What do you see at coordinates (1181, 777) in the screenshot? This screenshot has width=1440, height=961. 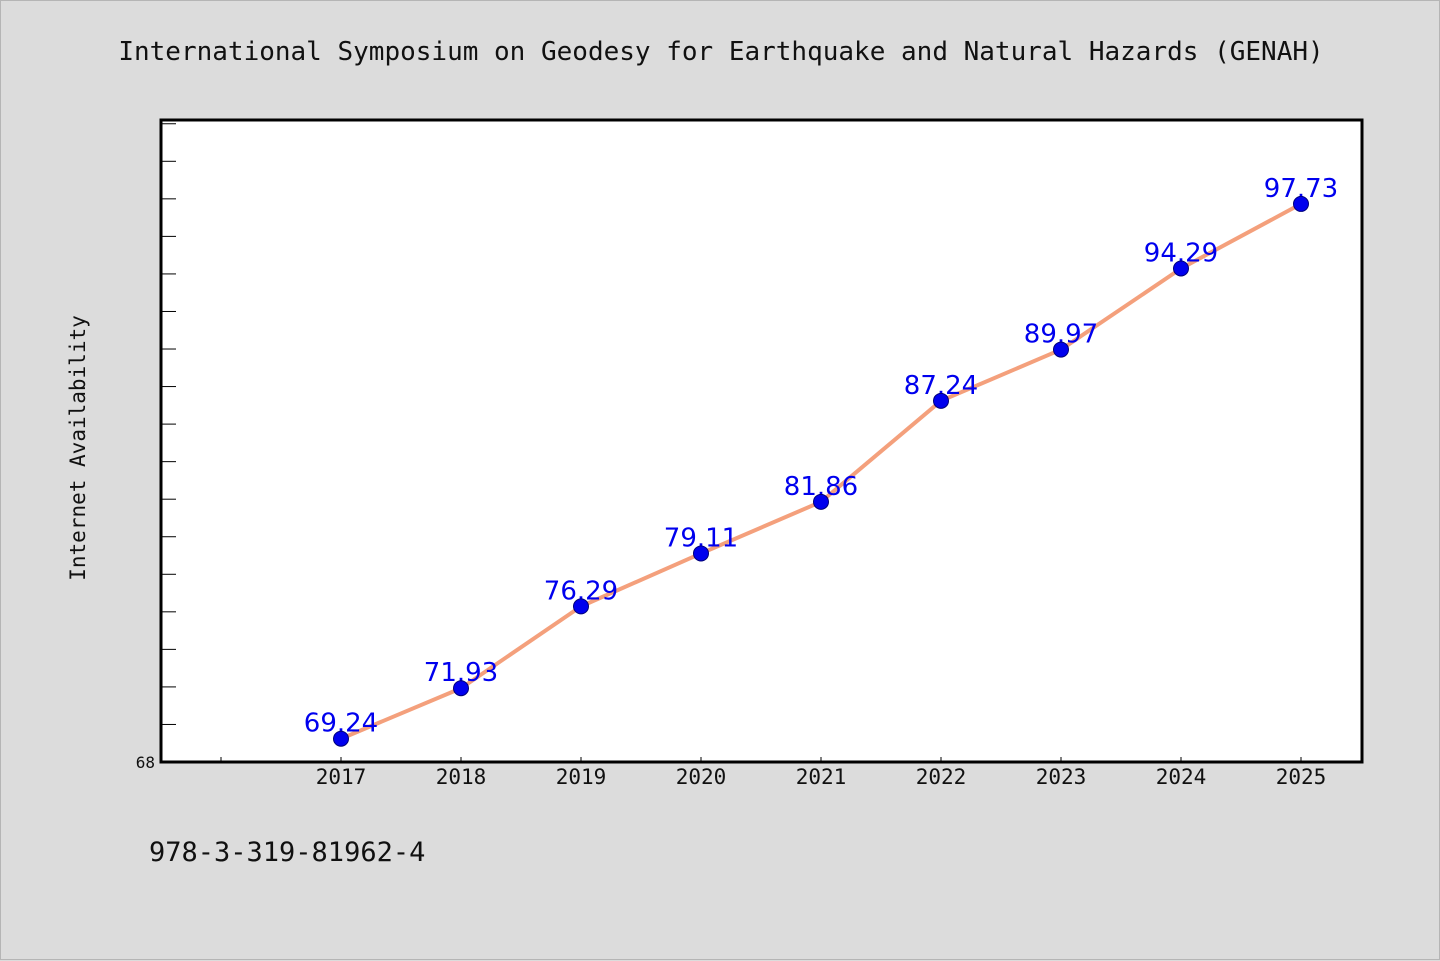 I see `x-tick-label: 2024` at bounding box center [1181, 777].